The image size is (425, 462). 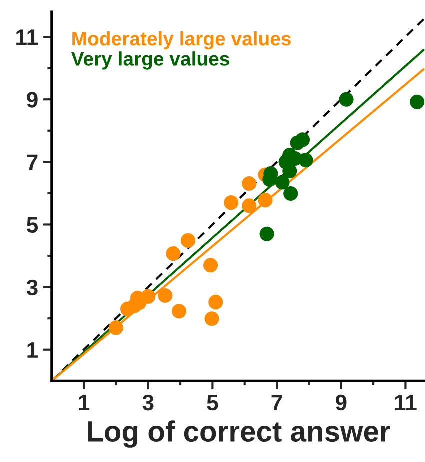 What do you see at coordinates (239, 434) in the screenshot?
I see `x-axis-title: Log of correct answer` at bounding box center [239, 434].